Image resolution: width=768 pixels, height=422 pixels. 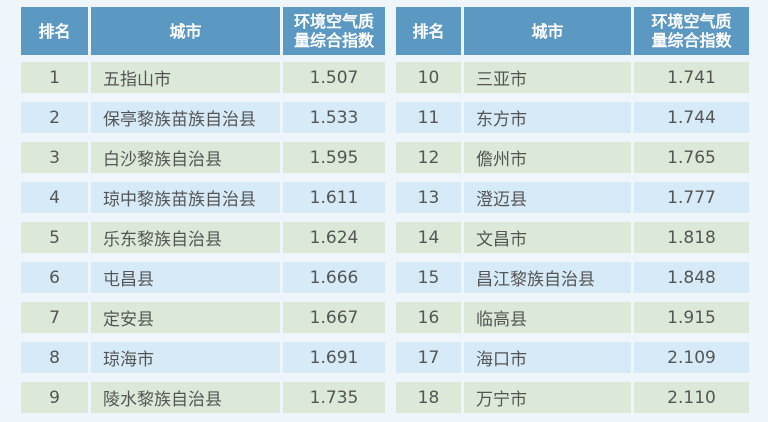 I want to click on rank-cell: 12, so click(x=428, y=157).